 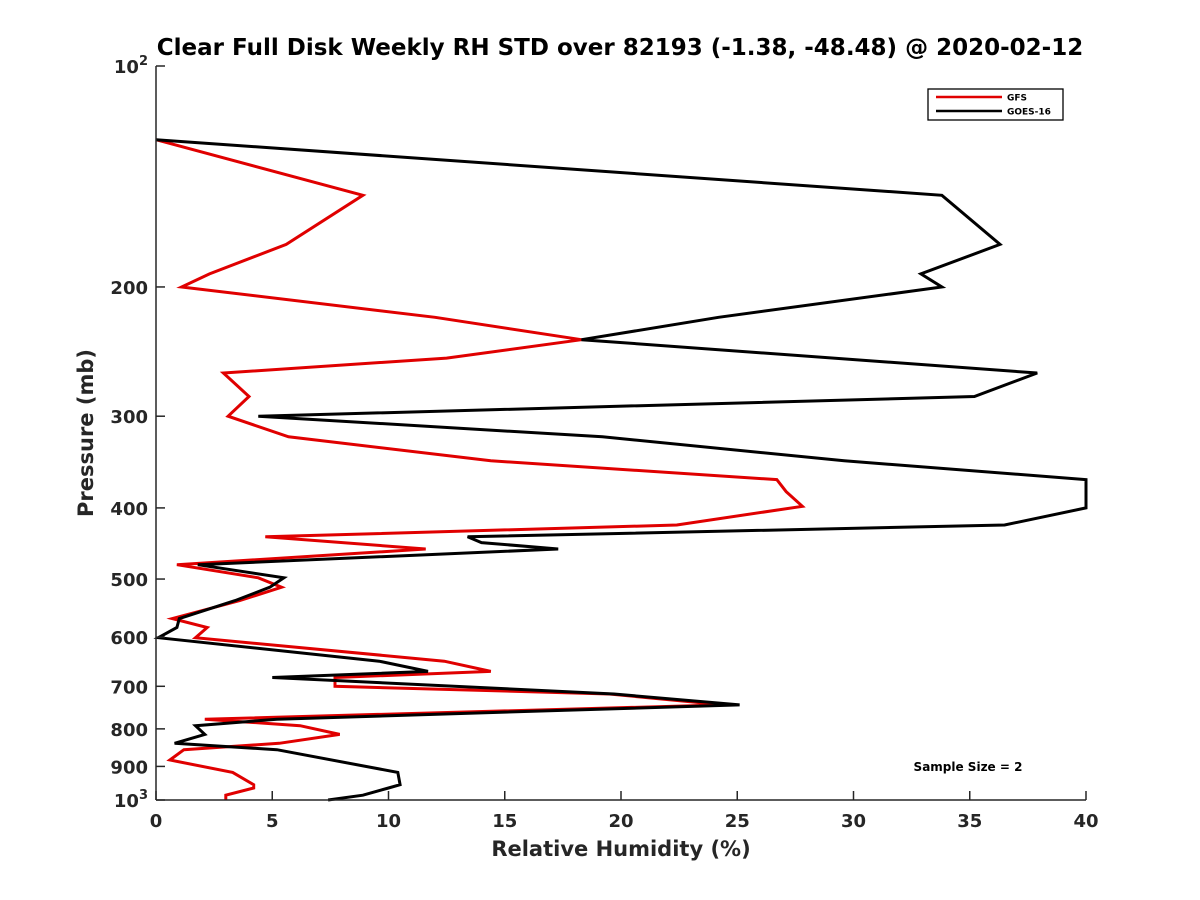 I want to click on y-tick-label: 300, so click(x=129, y=417).